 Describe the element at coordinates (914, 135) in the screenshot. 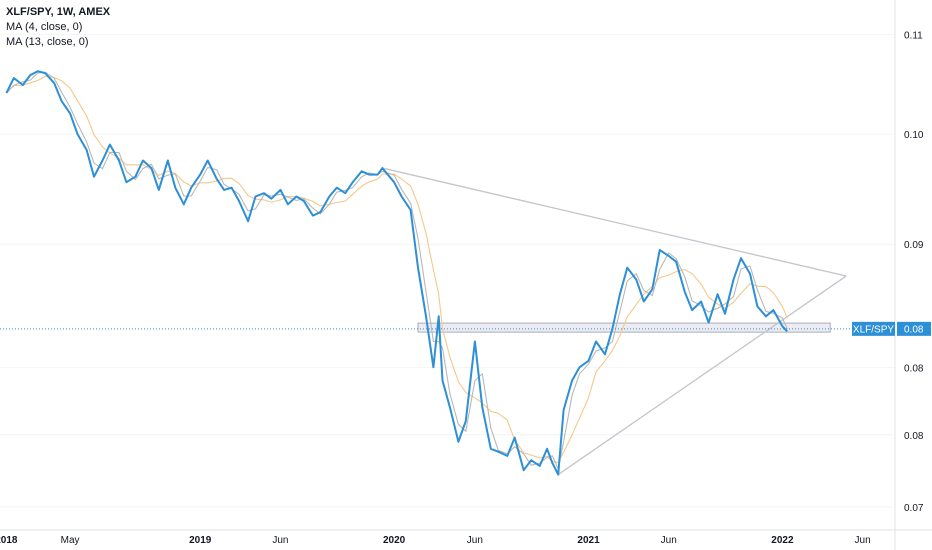

I see `y-tick-label: 0.10` at that location.